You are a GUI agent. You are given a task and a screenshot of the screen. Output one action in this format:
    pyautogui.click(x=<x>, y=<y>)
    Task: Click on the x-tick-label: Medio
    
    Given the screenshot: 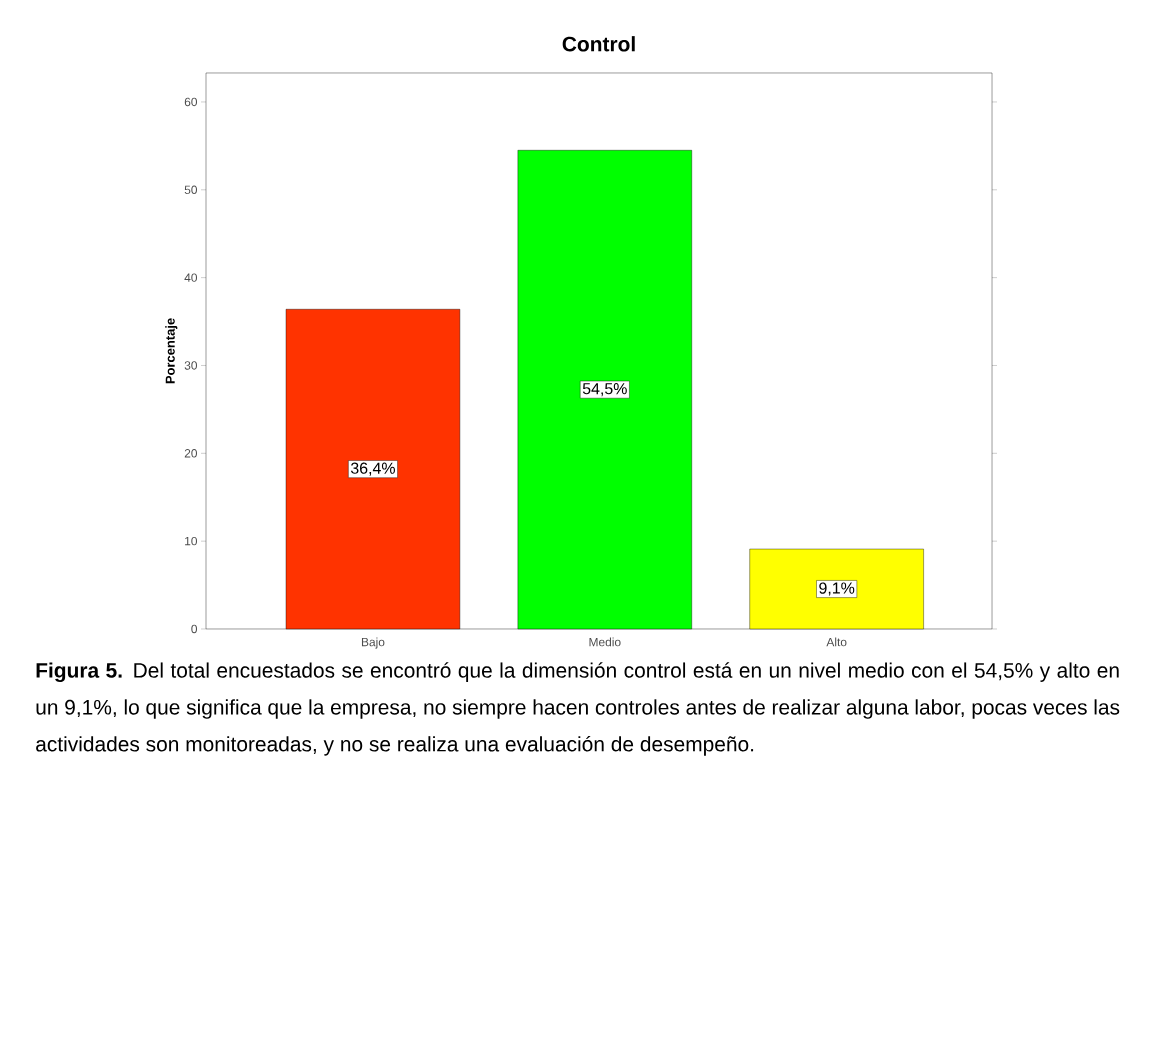 What is the action you would take?
    pyautogui.click(x=605, y=642)
    